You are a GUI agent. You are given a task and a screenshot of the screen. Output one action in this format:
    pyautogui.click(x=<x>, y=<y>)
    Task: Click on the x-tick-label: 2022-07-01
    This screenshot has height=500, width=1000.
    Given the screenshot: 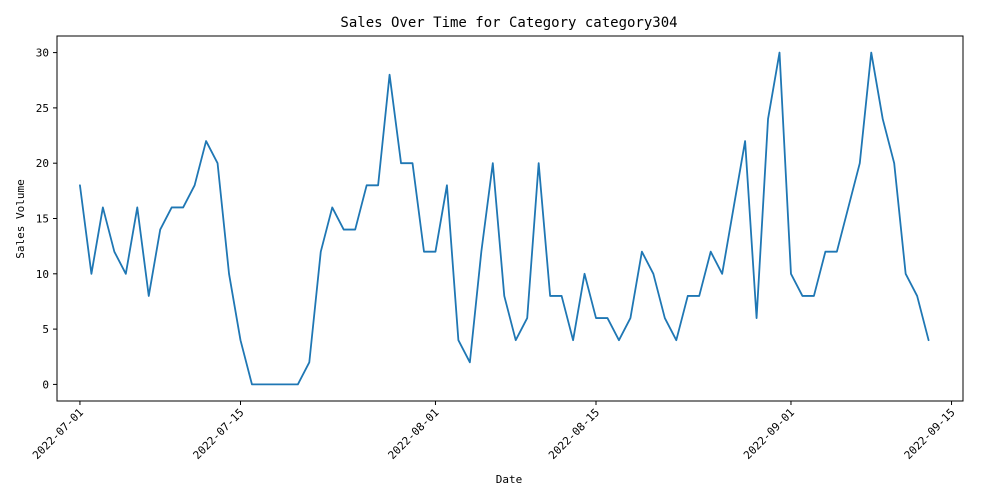 What is the action you would take?
    pyautogui.click(x=58, y=434)
    